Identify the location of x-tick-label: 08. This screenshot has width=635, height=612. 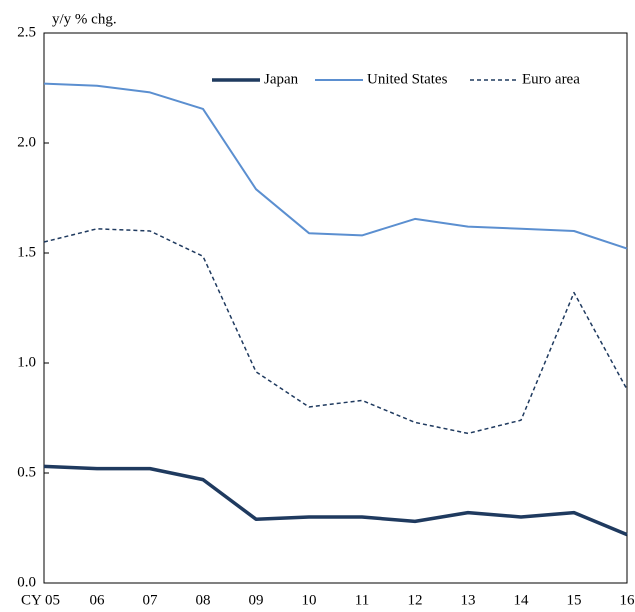
(203, 600).